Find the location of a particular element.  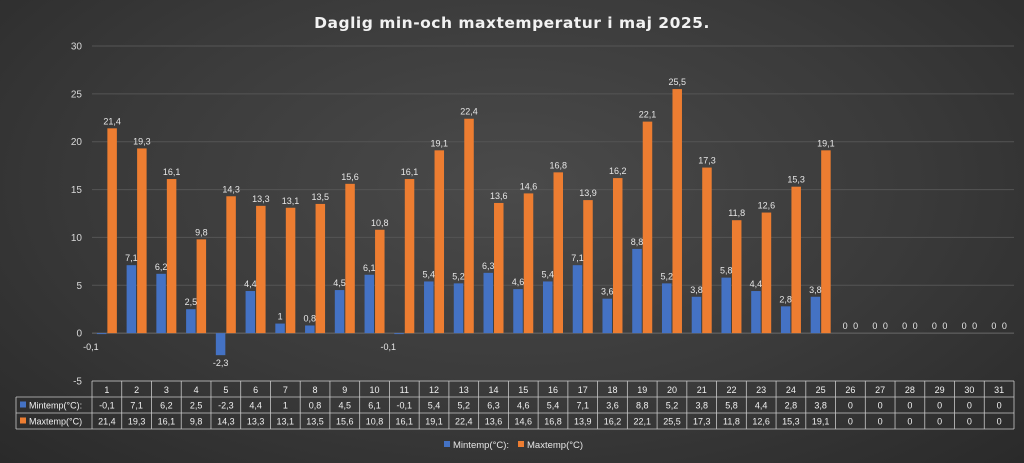

category-label: 14 is located at coordinates (494, 390).